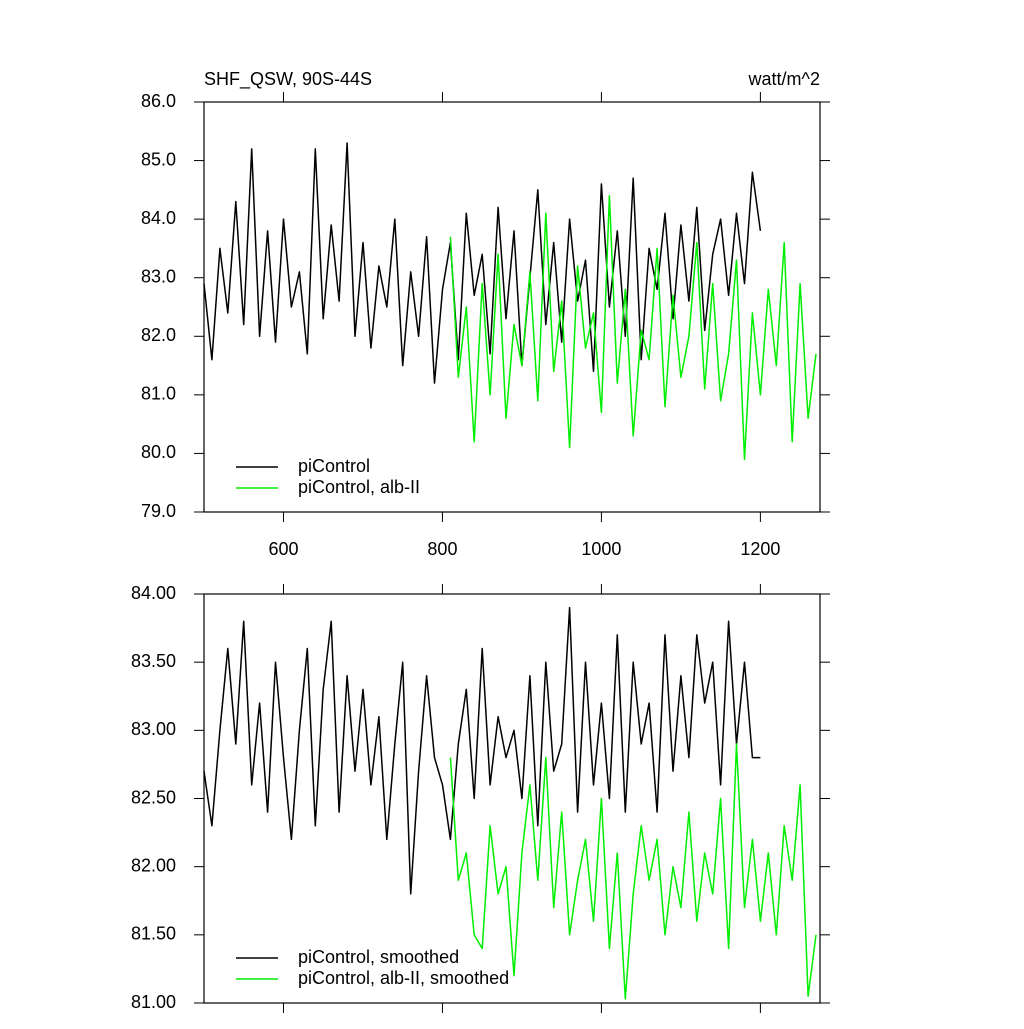 The width and height of the screenshot is (1024, 1029). What do you see at coordinates (158, 335) in the screenshot?
I see `y-tick-label: 82.0` at bounding box center [158, 335].